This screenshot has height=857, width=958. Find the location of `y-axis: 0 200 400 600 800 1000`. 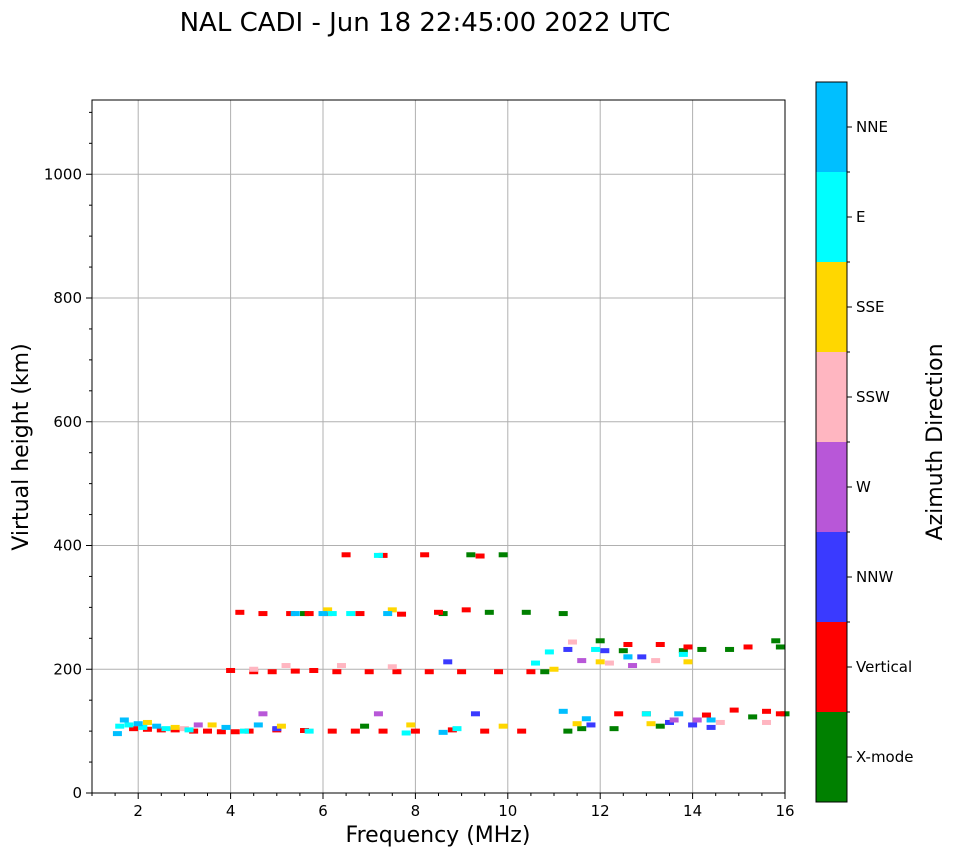

y-axis: 0 200 400 600 800 1000 is located at coordinates (68, 456).